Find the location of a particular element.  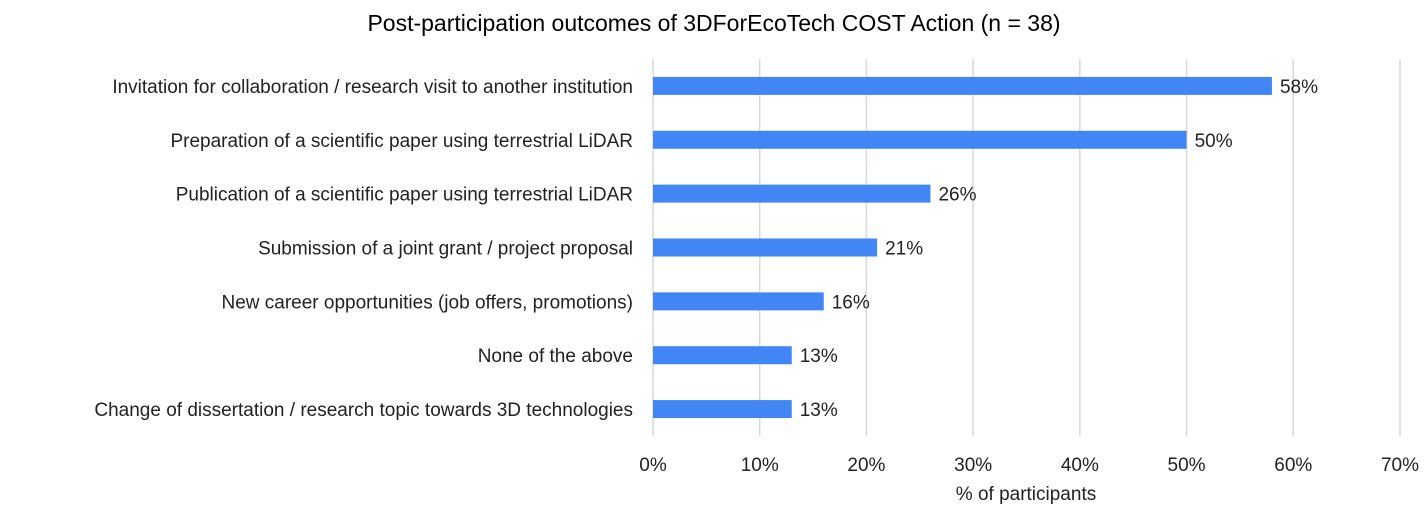

data-label: 58% is located at coordinates (1299, 87).